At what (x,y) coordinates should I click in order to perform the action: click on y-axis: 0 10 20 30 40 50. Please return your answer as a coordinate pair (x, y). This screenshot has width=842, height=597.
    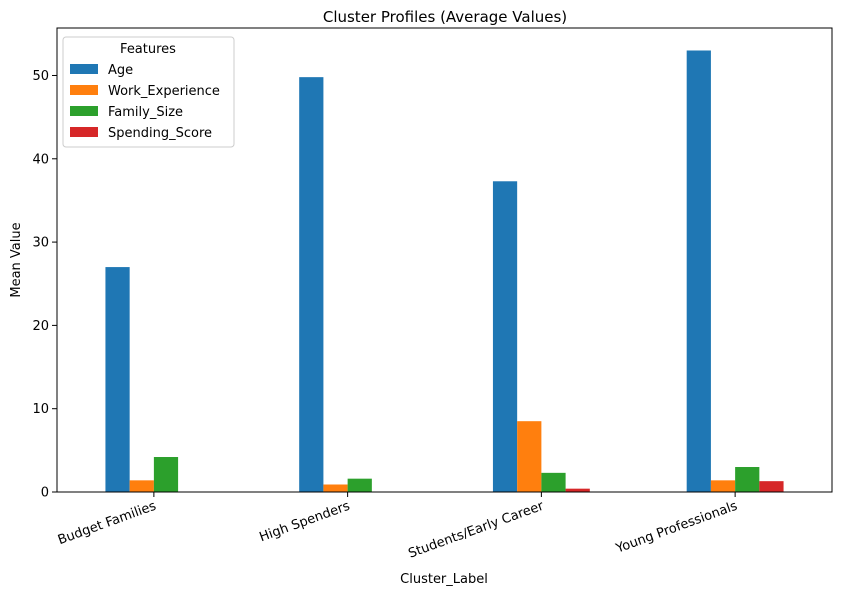
    Looking at the image, I should click on (44, 285).